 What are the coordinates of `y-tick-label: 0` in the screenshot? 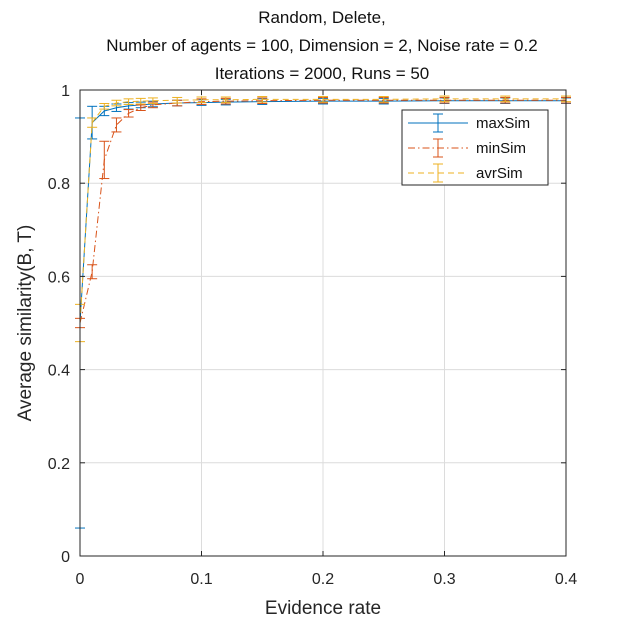 It's located at (65, 557).